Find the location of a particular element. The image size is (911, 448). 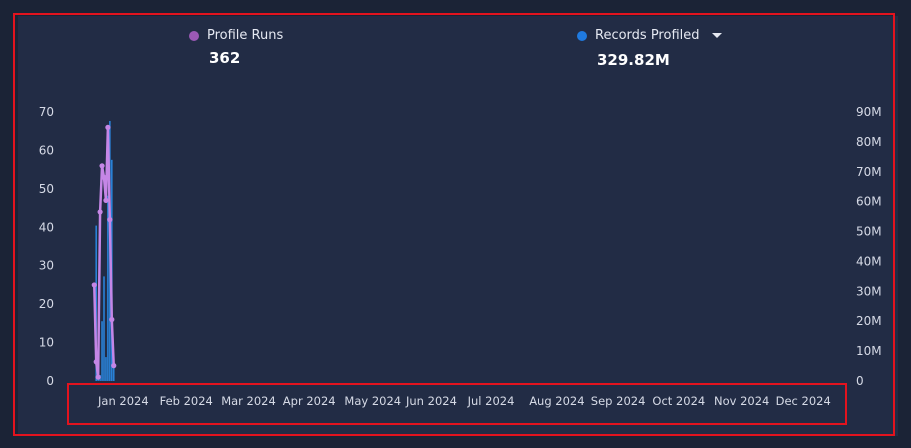

x-axis-tick-label: Aug 2024 is located at coordinates (556, 401).